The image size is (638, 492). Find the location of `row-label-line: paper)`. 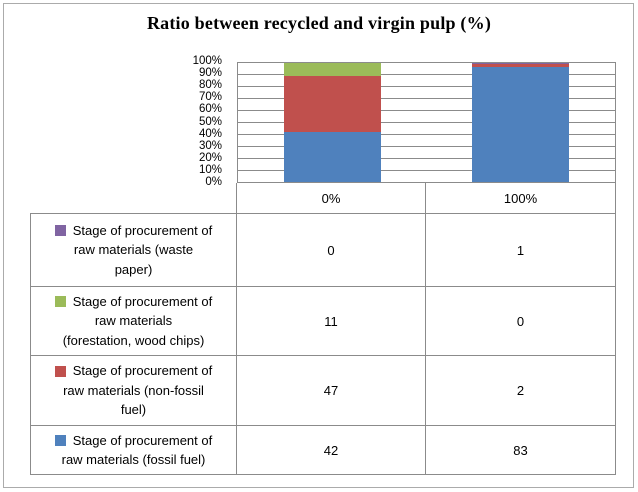

row-label-line: paper) is located at coordinates (134, 270).